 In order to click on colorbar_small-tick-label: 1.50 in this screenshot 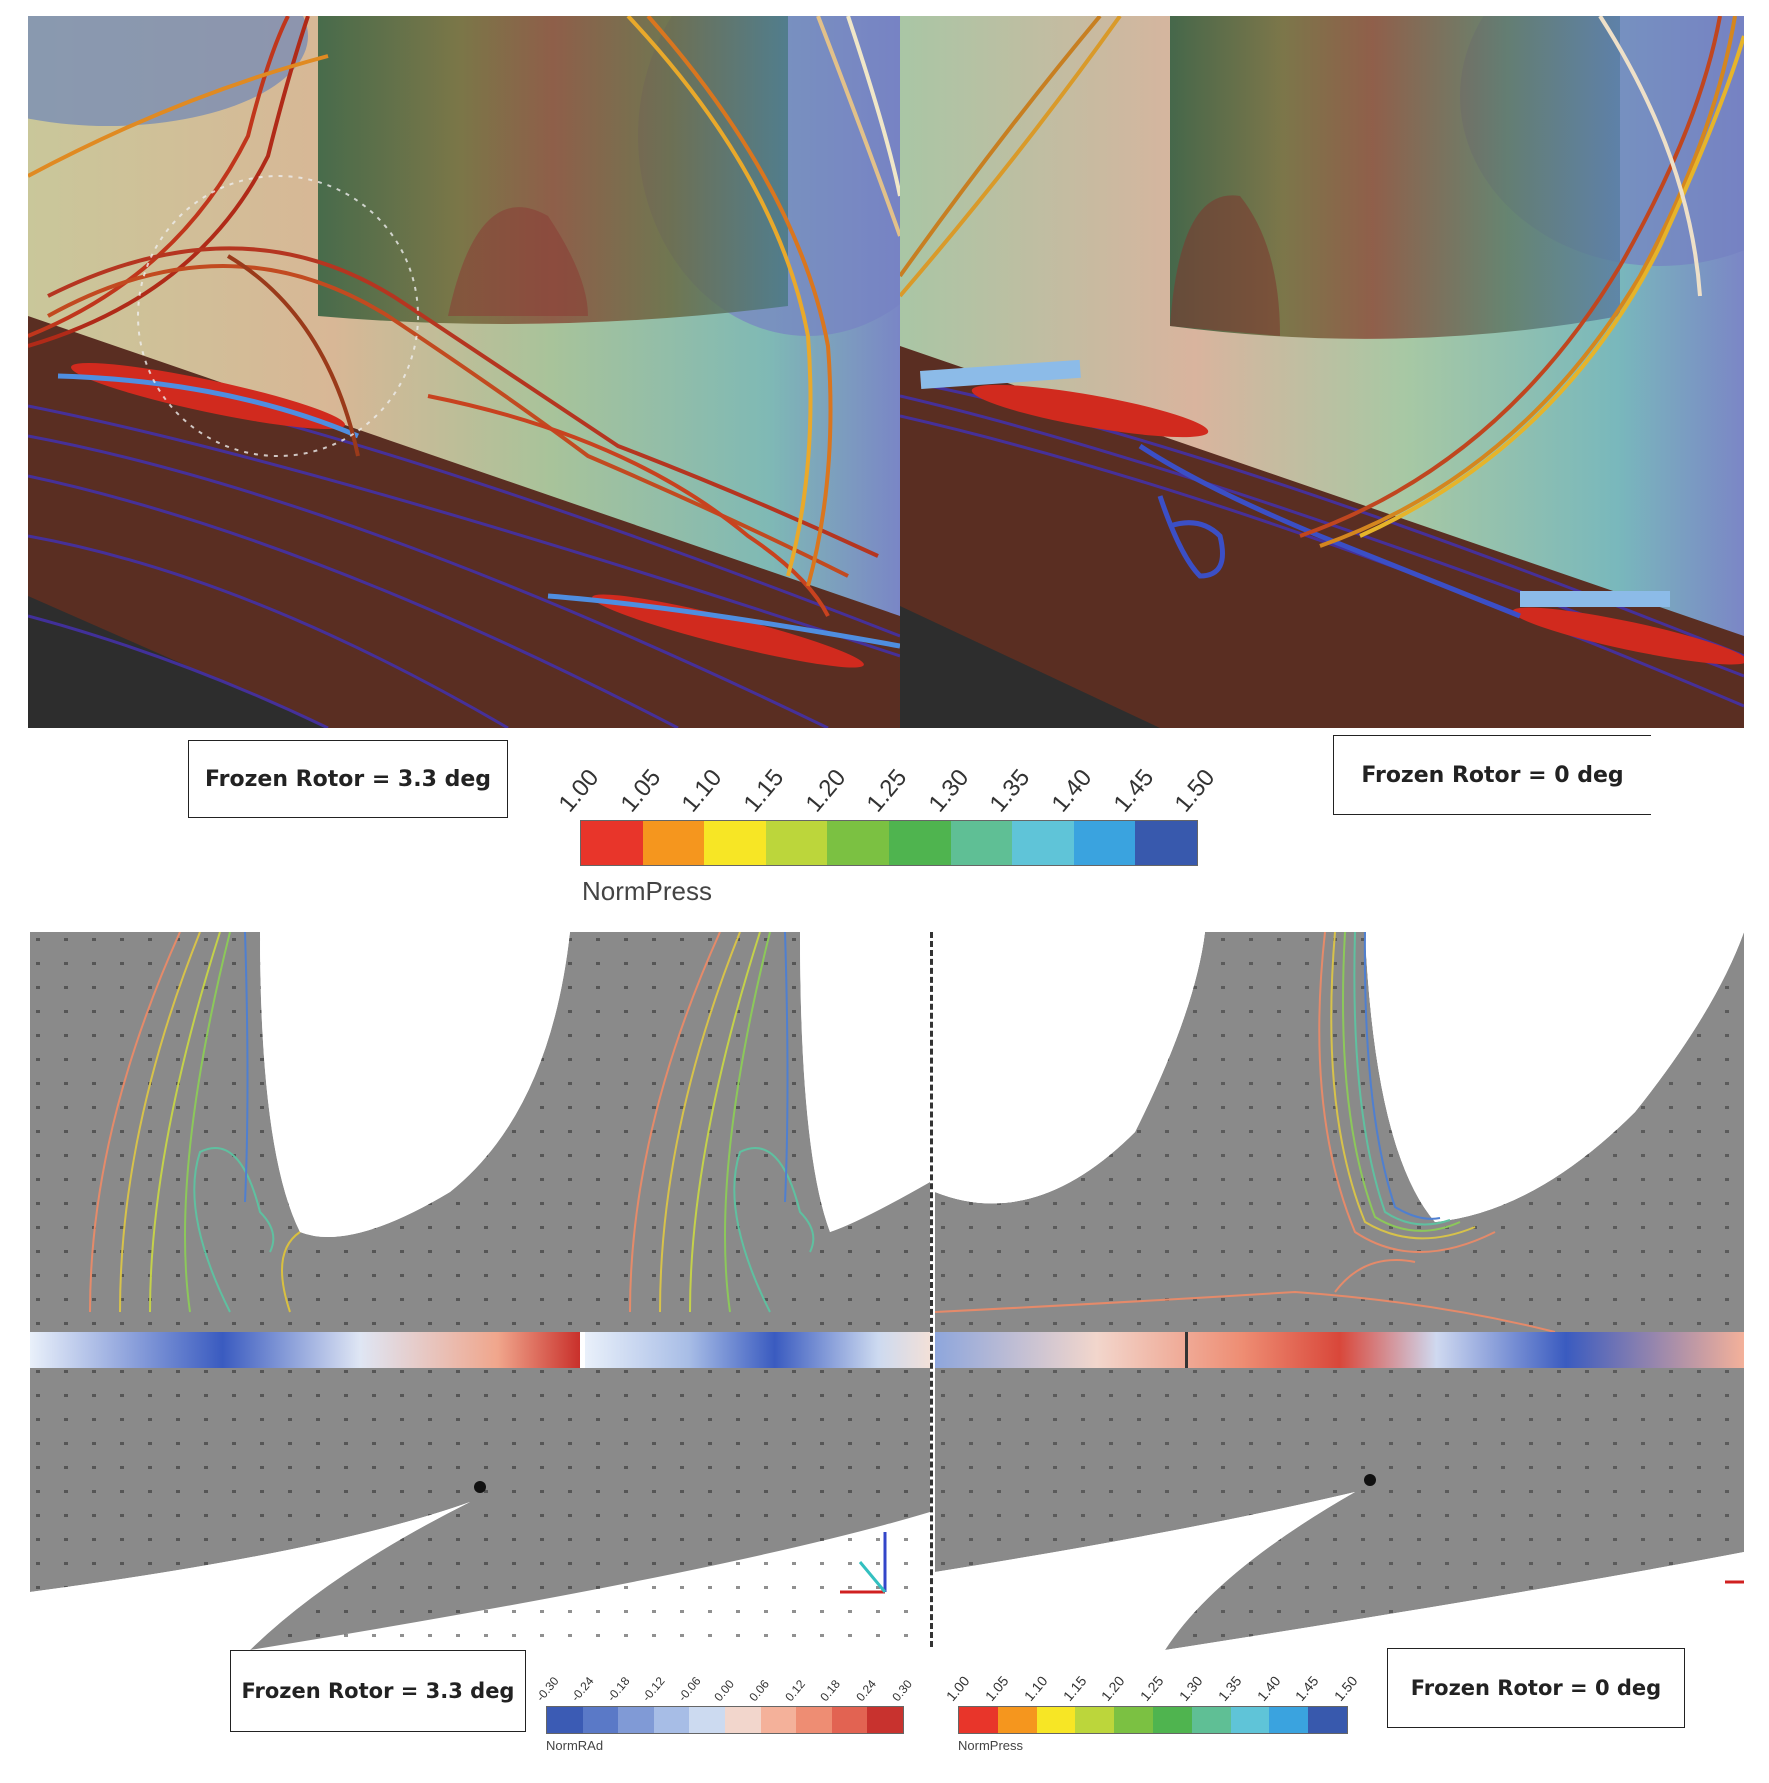, I will do `click(1345, 1688)`.